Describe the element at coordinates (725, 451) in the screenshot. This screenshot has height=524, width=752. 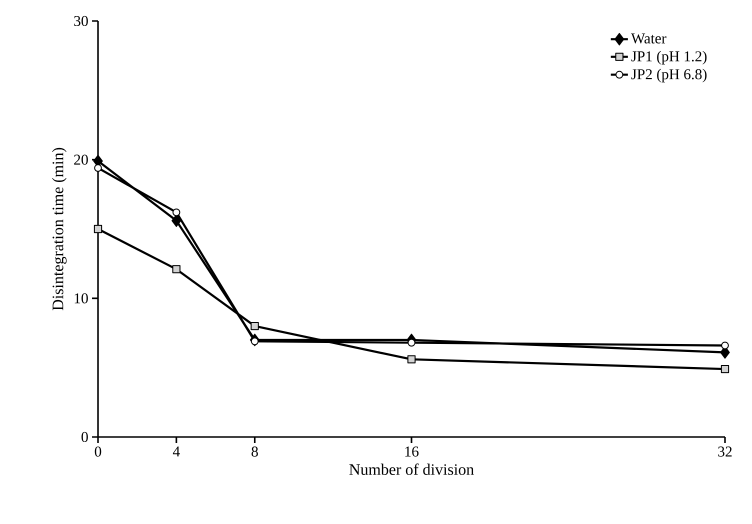
I see `x-tick-label: 32` at that location.